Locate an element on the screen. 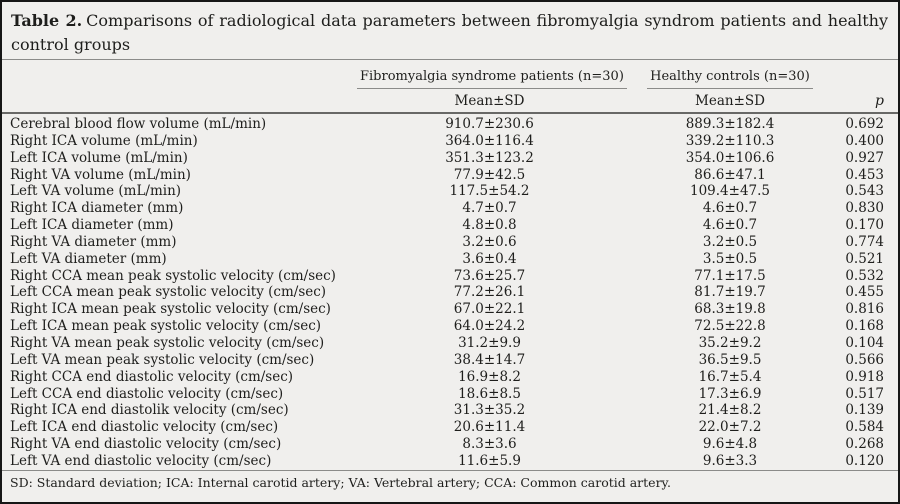  controls-value-cell: 36.5±9.5 is located at coordinates (730, 359).